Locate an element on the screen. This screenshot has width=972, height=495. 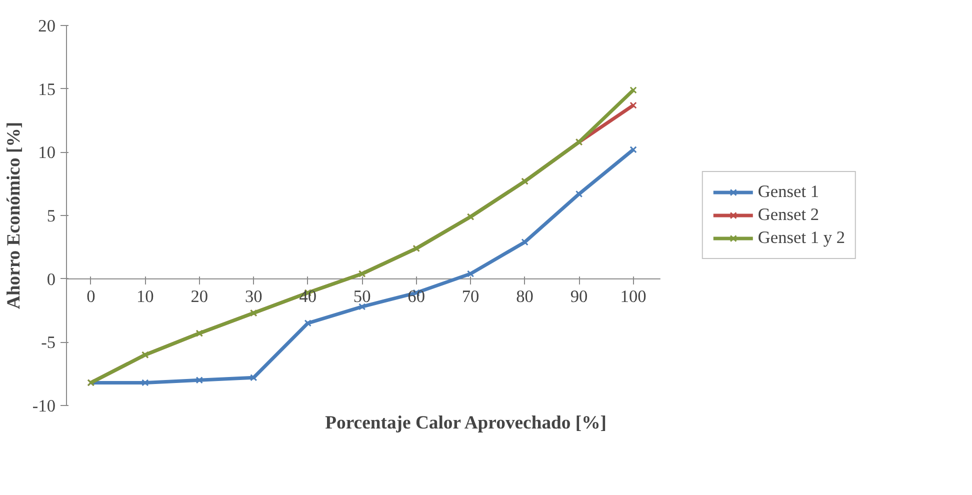
x-tick-label: 10 is located at coordinates (145, 296).